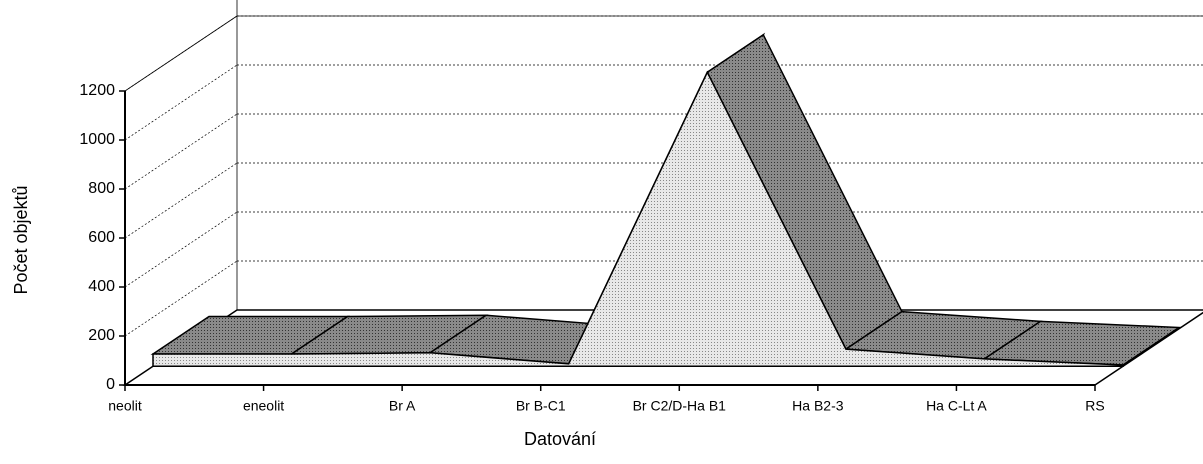 Image resolution: width=1203 pixels, height=464 pixels. What do you see at coordinates (818, 406) in the screenshot?
I see `x-tick-label: Ha B2-3` at bounding box center [818, 406].